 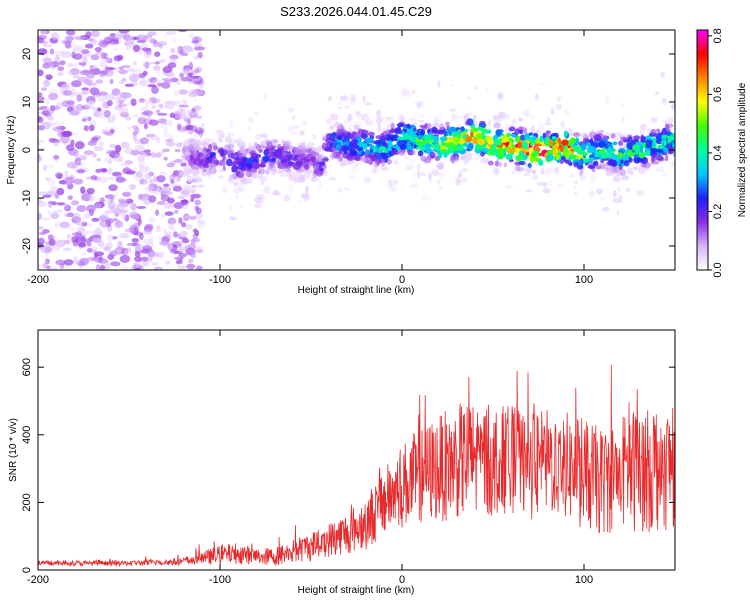 I want to click on spectrogram-x-tick-label: 100, so click(x=584, y=280).